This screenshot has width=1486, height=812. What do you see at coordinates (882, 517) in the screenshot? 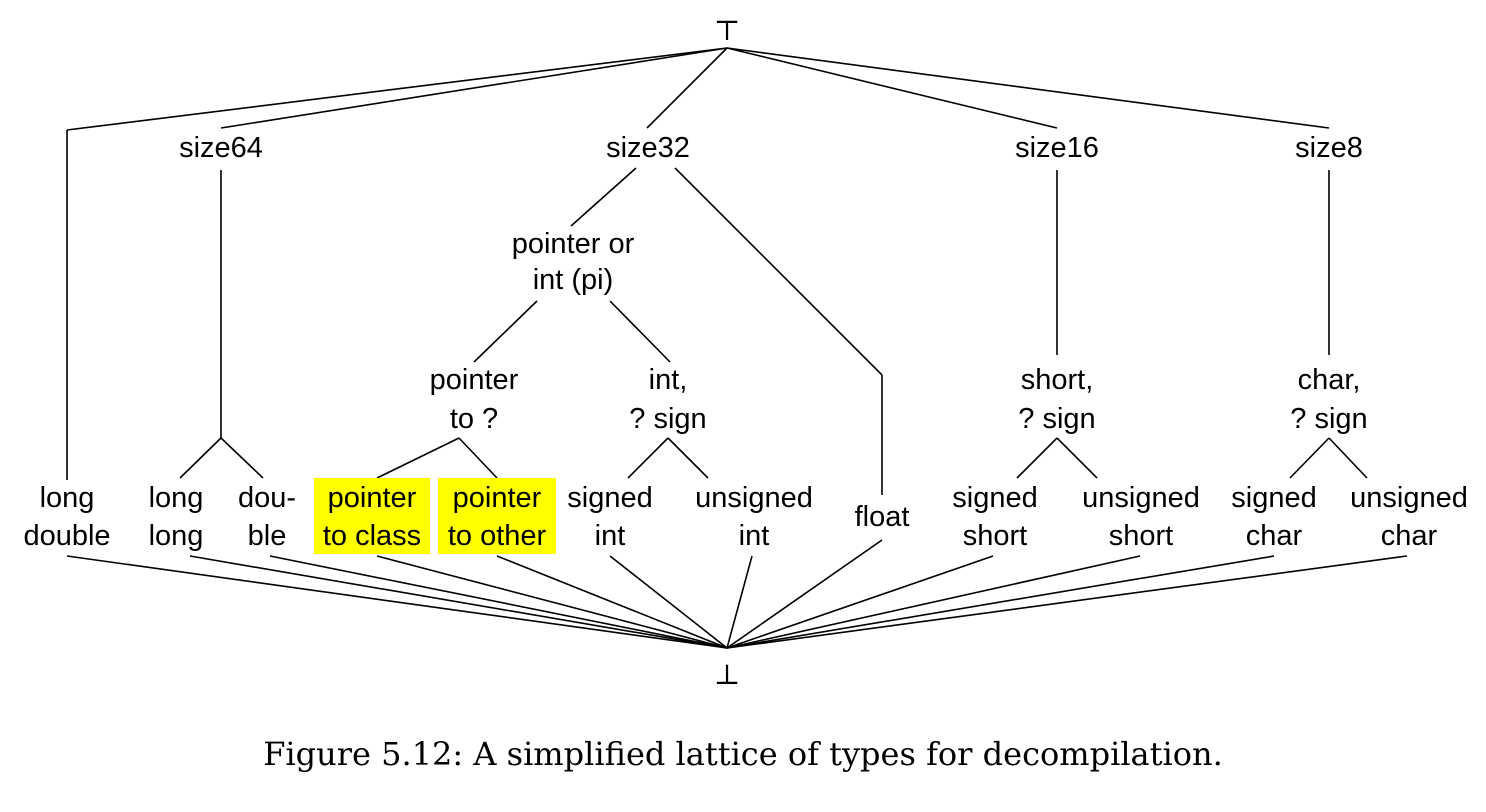
I see `node-float: float` at bounding box center [882, 517].